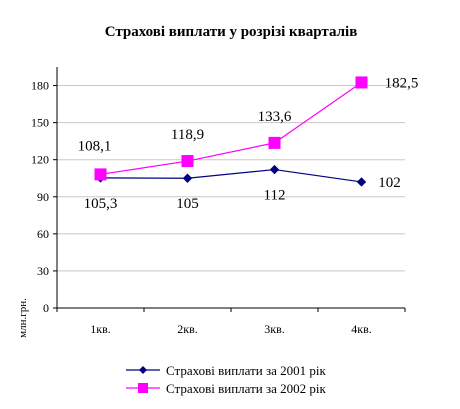 The height and width of the screenshot is (409, 460). Describe the element at coordinates (187, 329) in the screenshot. I see `x-tick-label: 2кв.` at that location.